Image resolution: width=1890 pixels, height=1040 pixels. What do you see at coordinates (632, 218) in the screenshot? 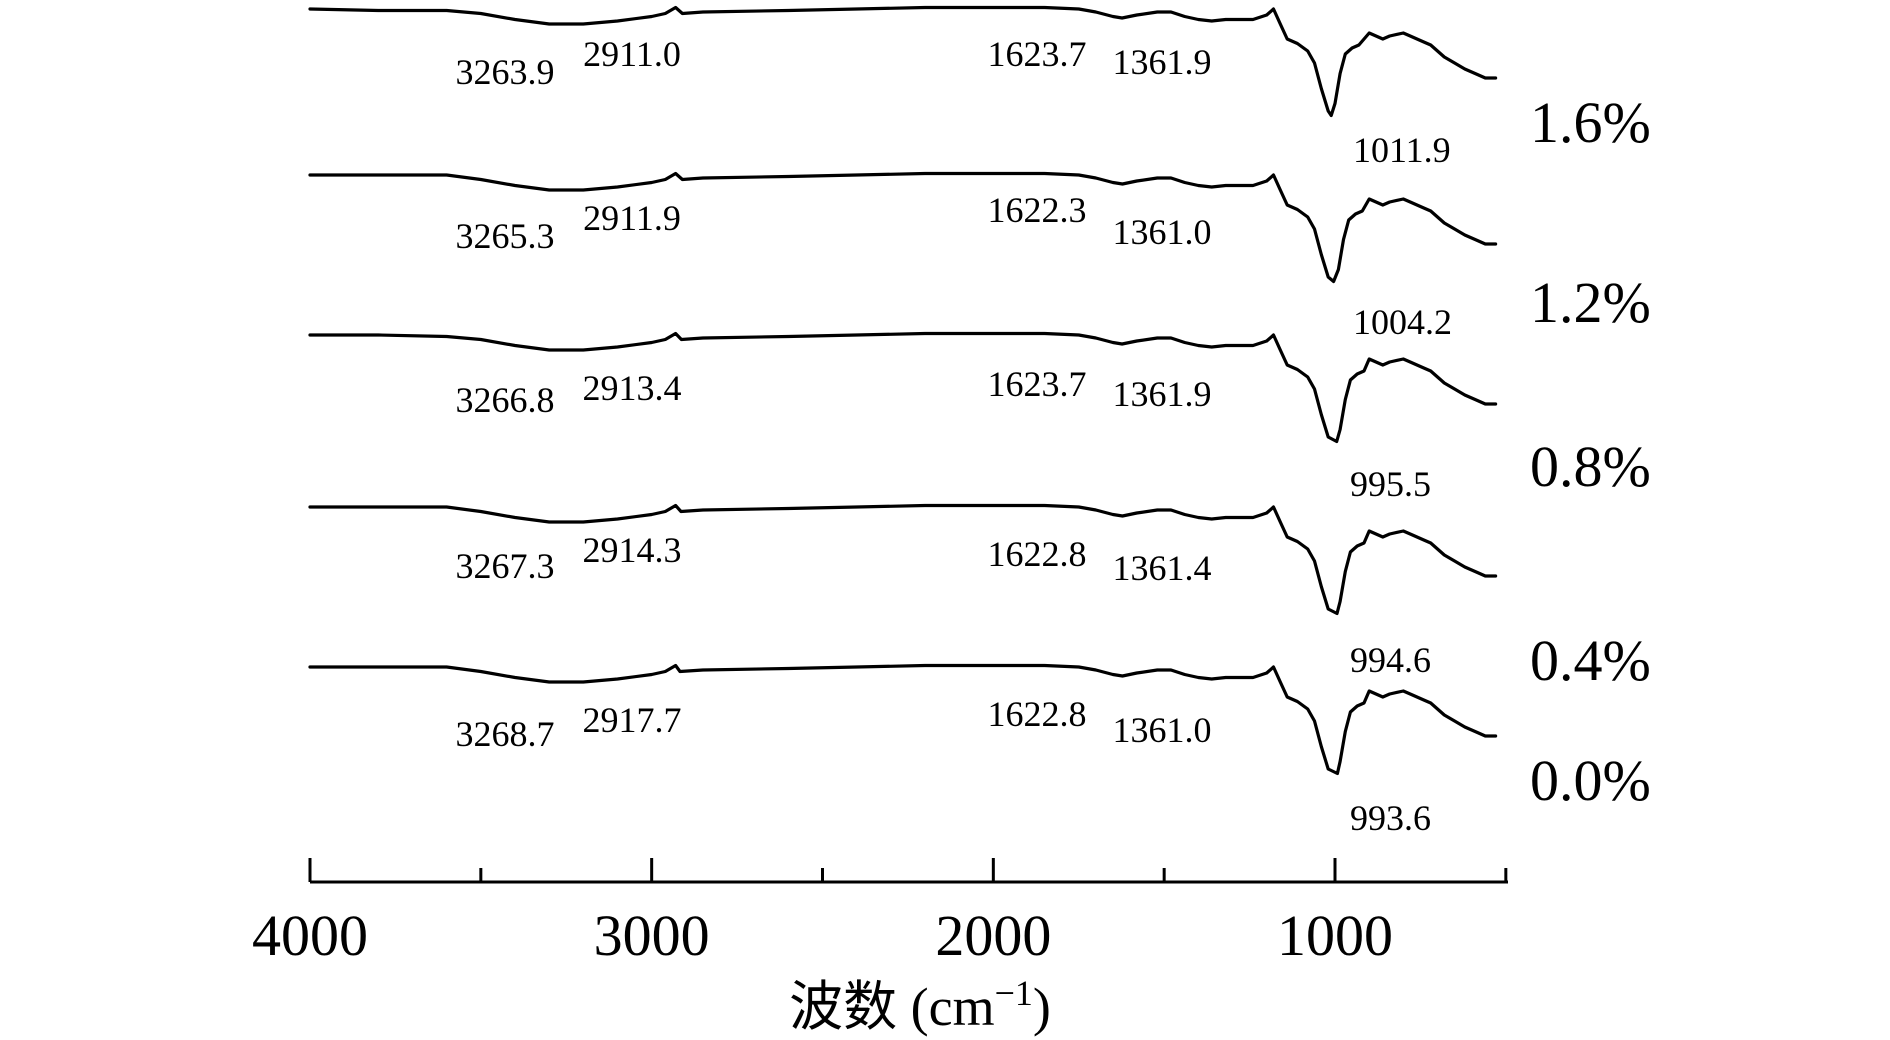
I see `peak-label: 2911.9` at bounding box center [632, 218].